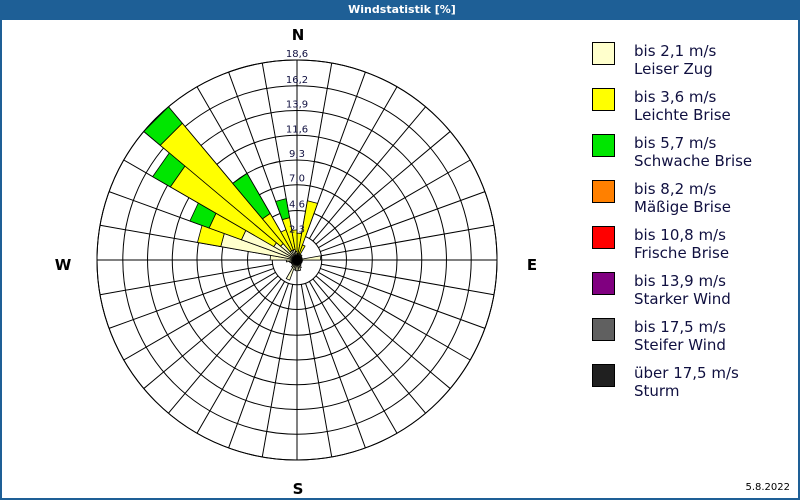 The width and height of the screenshot is (800, 500). What do you see at coordinates (401, 10) in the screenshot?
I see `window-title: Windstatistik [%]` at bounding box center [401, 10].